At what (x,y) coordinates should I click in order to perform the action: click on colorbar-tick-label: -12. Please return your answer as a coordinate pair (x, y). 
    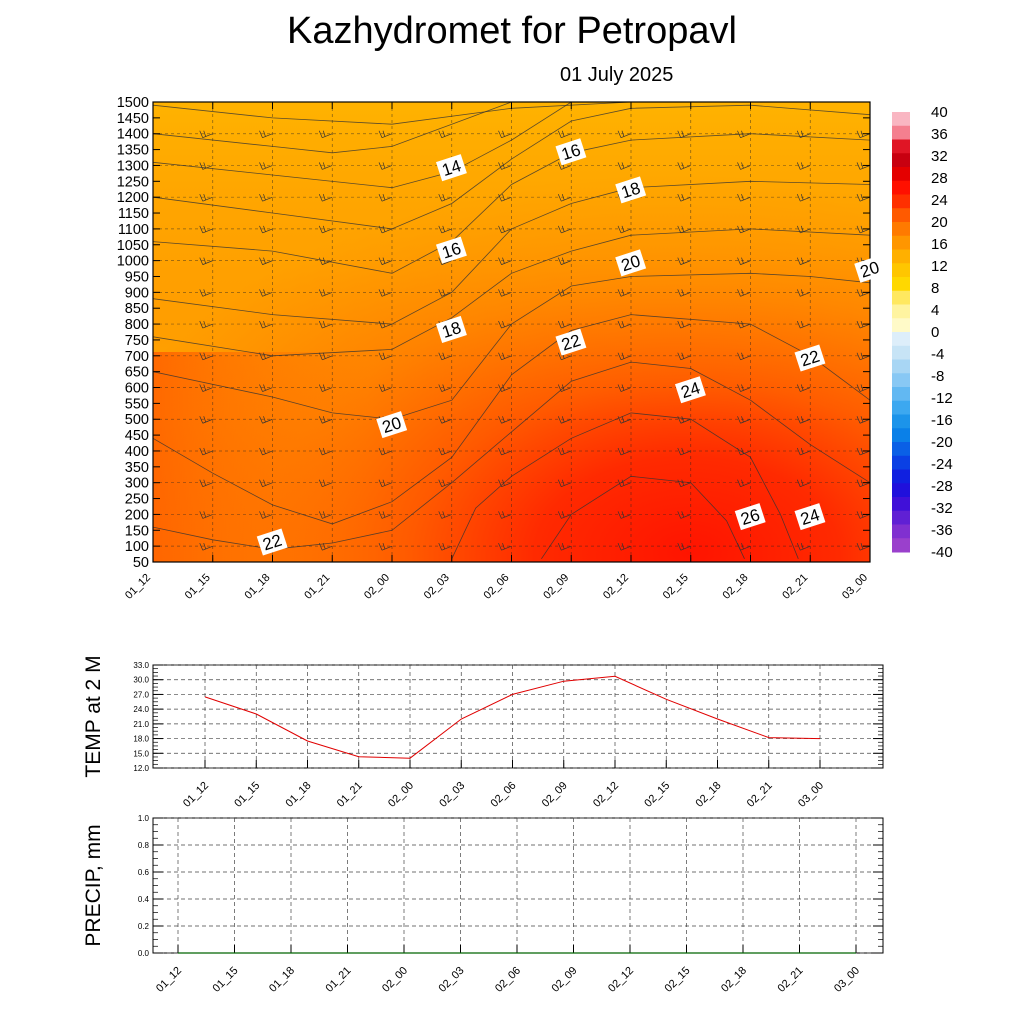
    Looking at the image, I should click on (942, 398).